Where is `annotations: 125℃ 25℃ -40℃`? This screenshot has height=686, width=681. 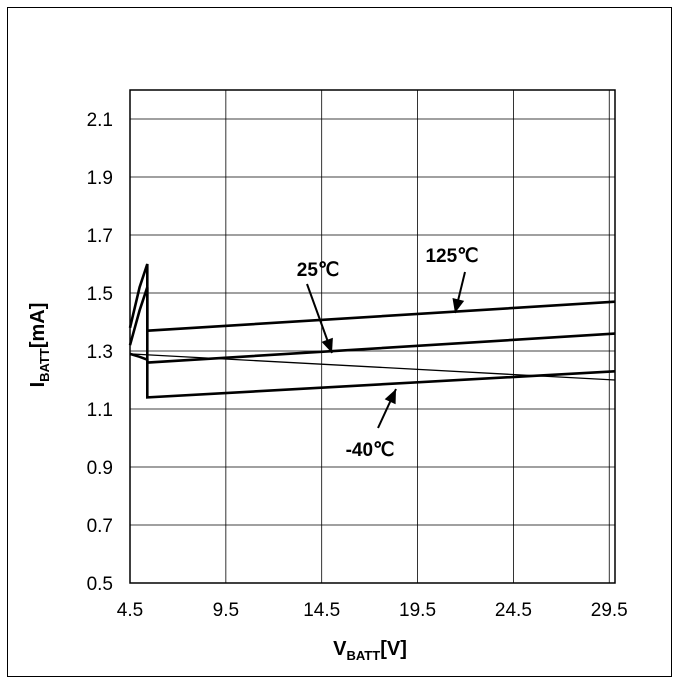
annotations: 125℃ 25℃ -40℃ is located at coordinates (388, 353).